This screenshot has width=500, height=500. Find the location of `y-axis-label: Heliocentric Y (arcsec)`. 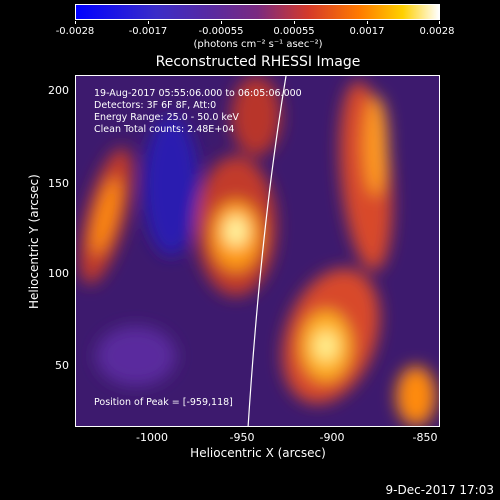

y-axis-label: Heliocentric Y (arcsec) is located at coordinates (34, 241).